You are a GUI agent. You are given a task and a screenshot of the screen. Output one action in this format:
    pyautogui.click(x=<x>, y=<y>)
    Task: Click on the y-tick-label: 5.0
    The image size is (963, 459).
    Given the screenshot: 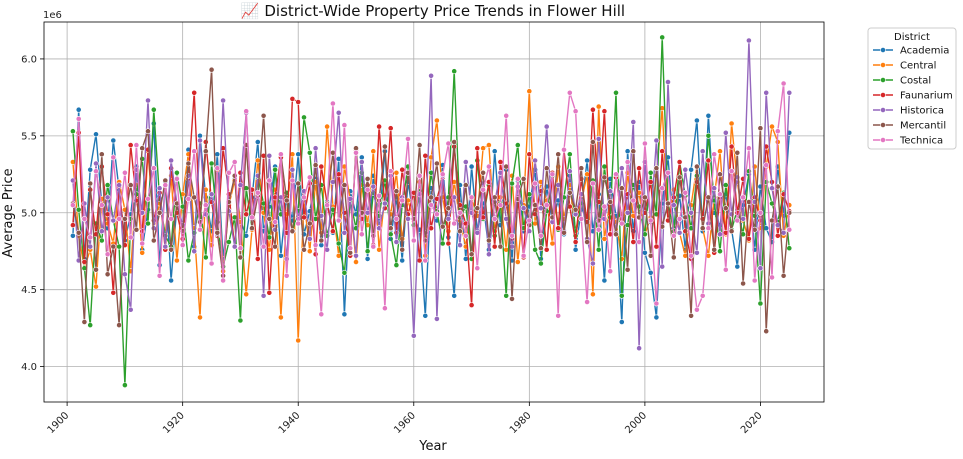 What is the action you would take?
    pyautogui.click(x=29, y=213)
    